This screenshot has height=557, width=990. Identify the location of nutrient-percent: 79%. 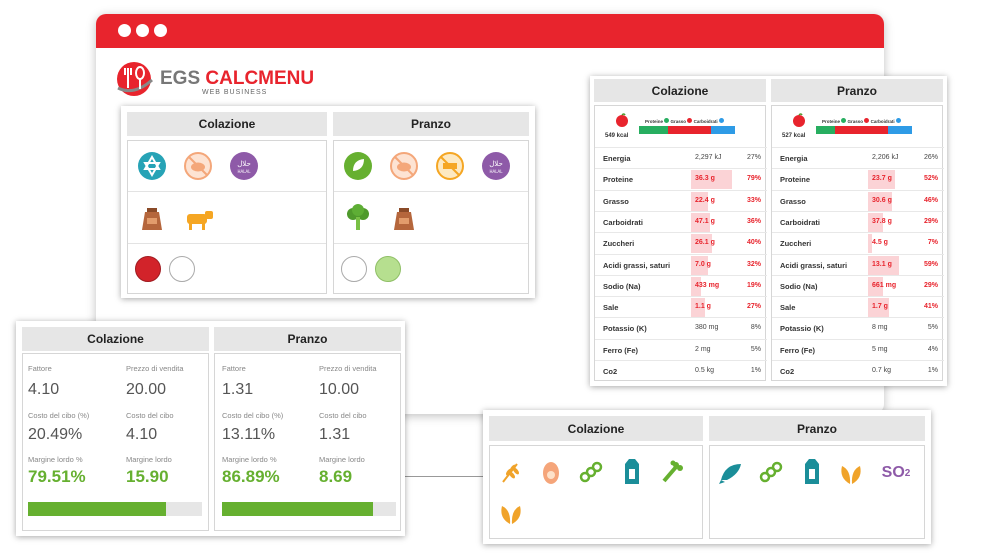
(753, 179).